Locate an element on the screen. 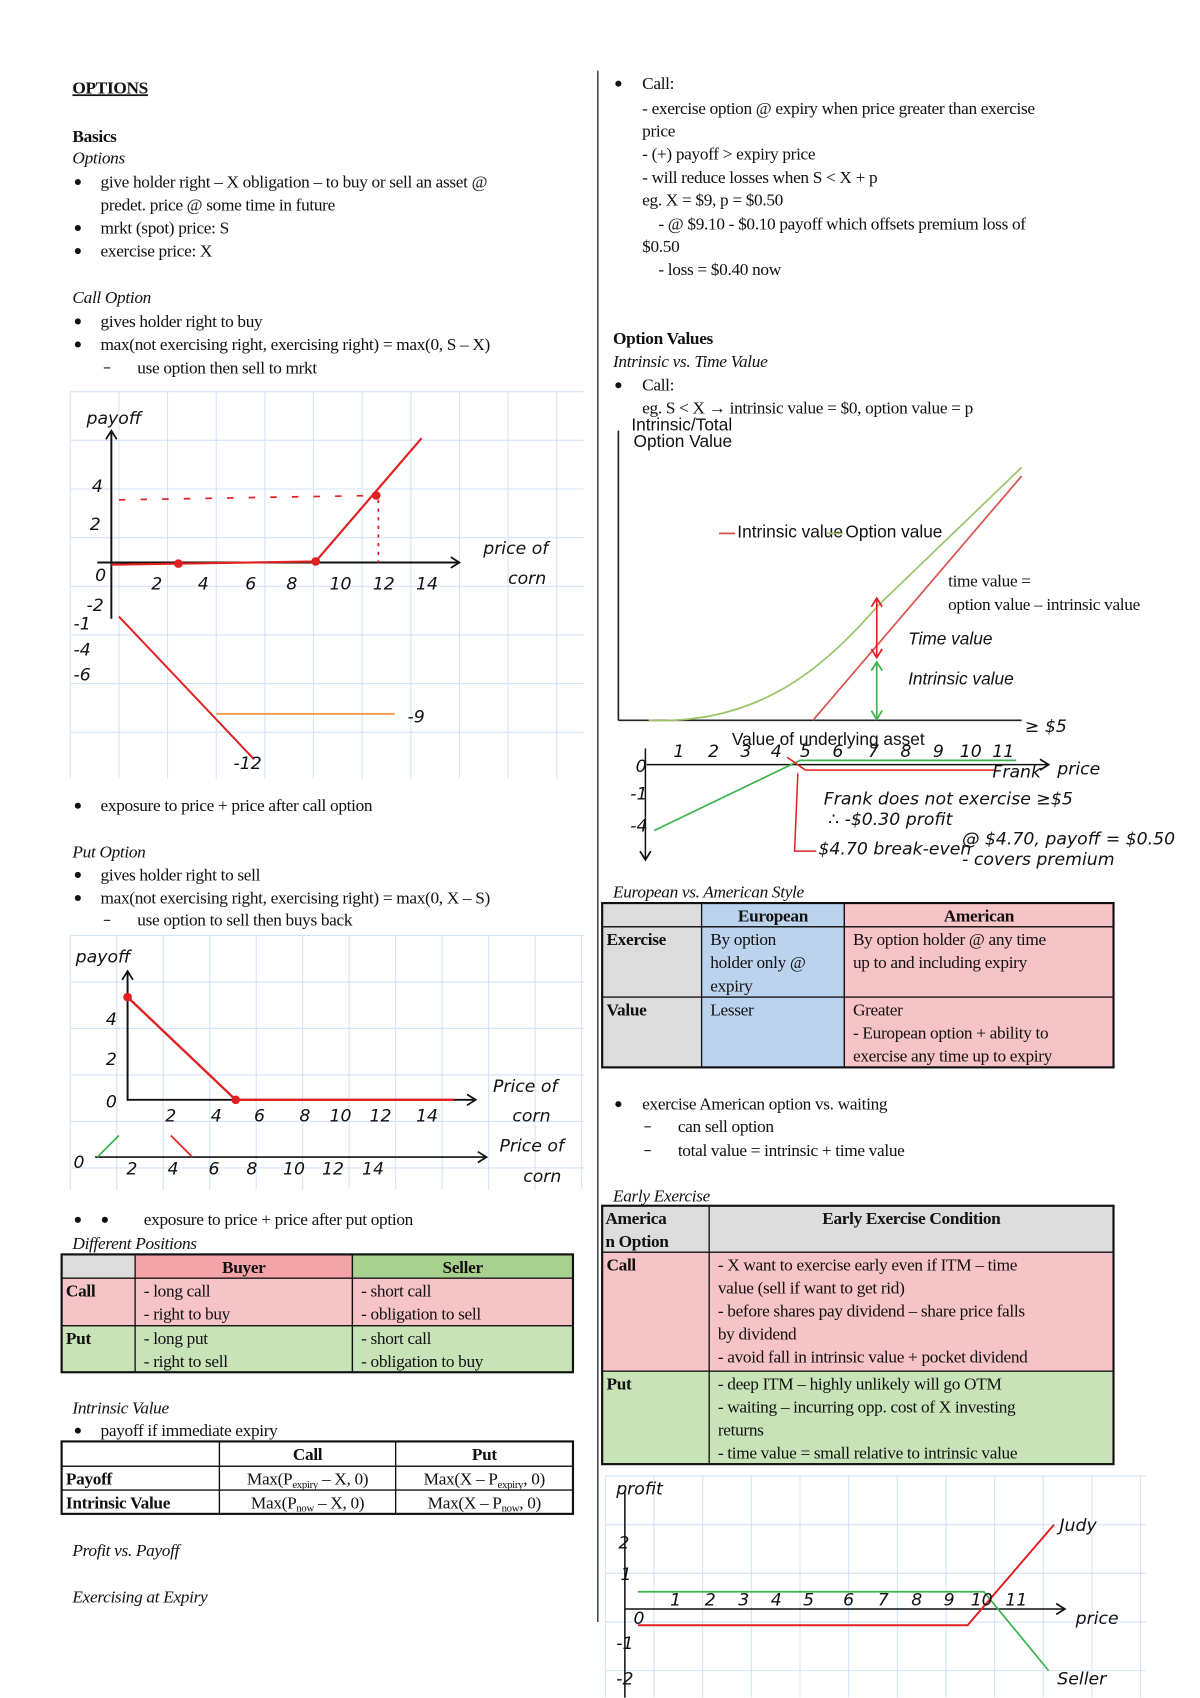  bracket is located at coordinates (805, 812).